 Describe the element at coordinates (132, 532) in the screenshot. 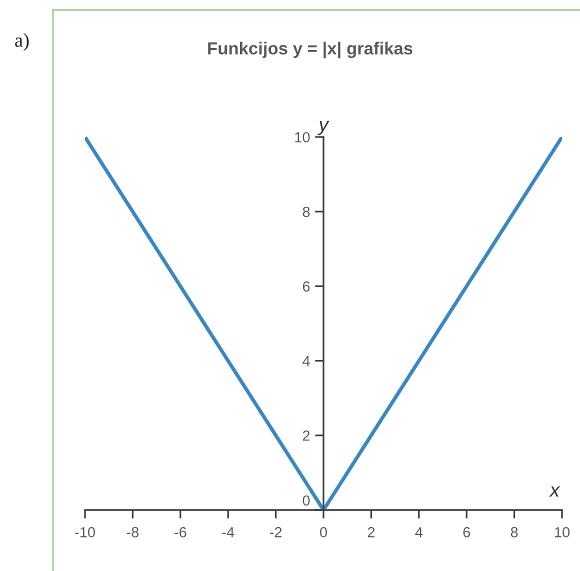

I see `x-tick-label: -8` at that location.